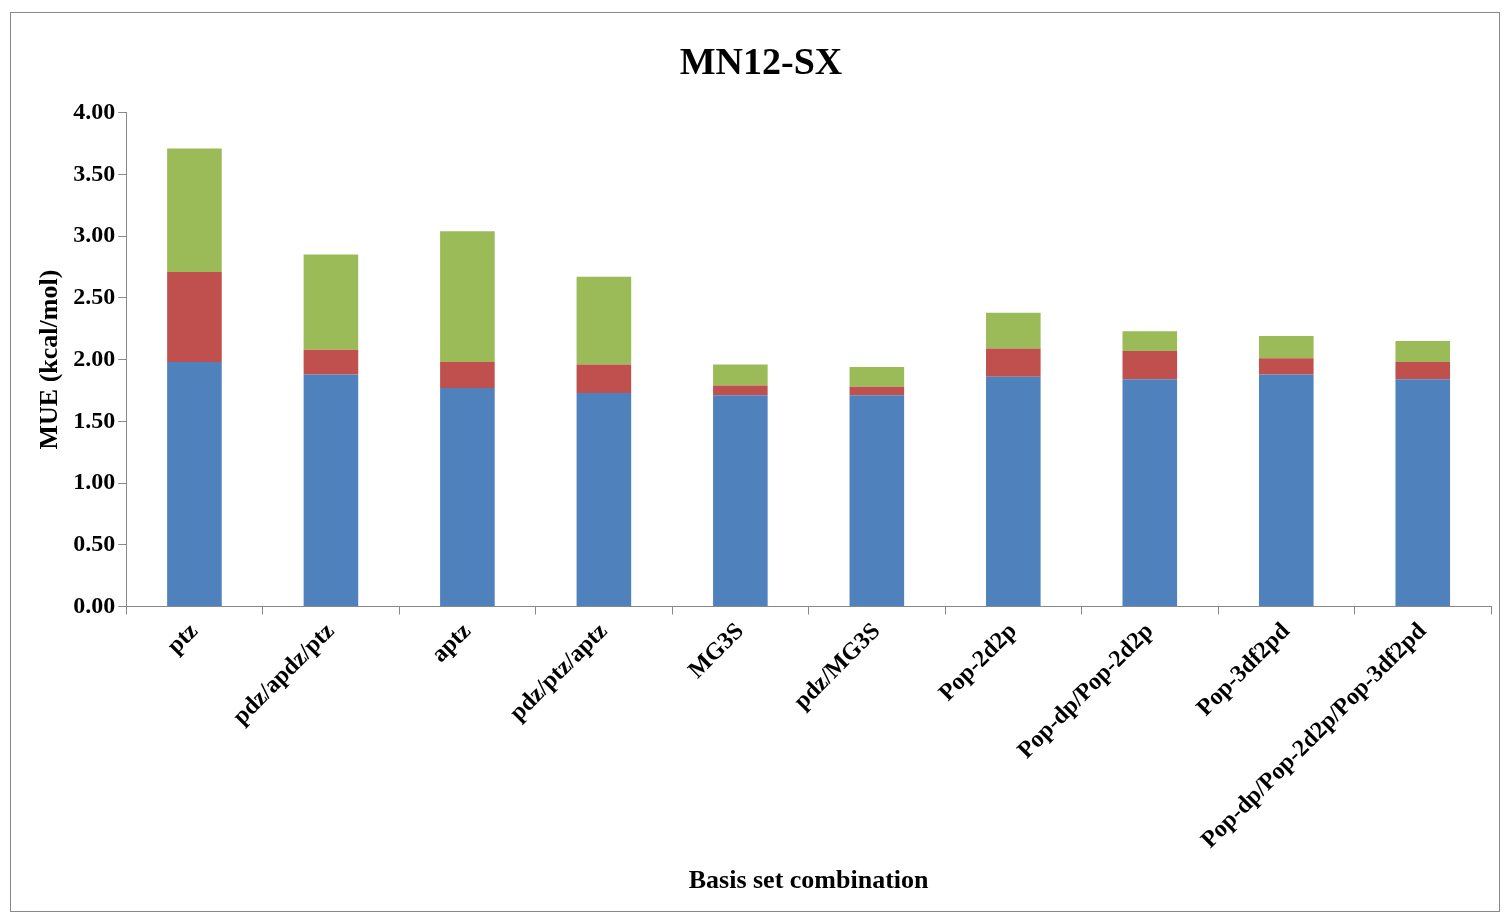 This screenshot has width=1506, height=916. I want to click on y-tick-label: 2.00, so click(94, 357).